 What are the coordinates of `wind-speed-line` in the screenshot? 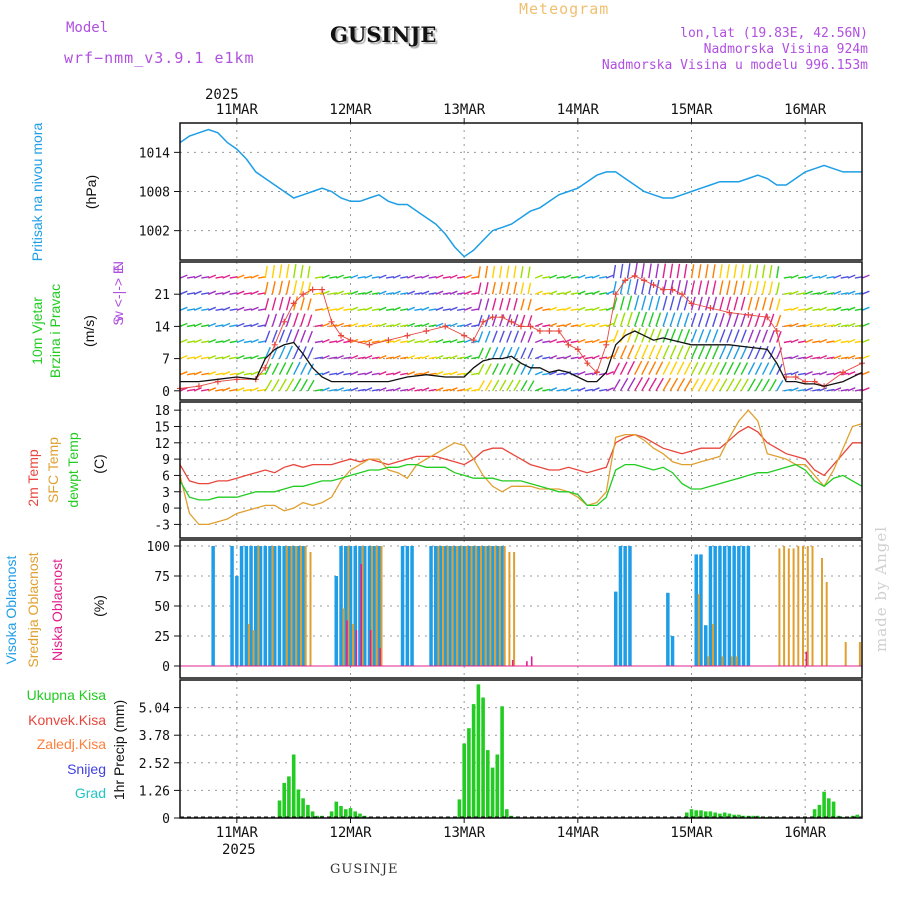 It's located at (521, 358).